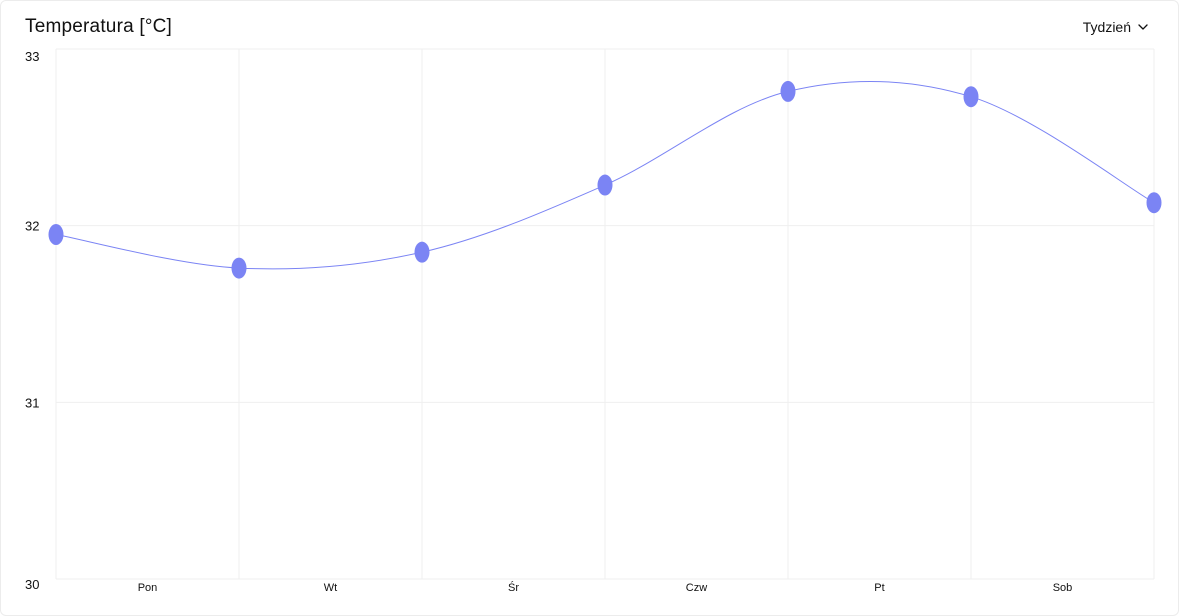 Image resolution: width=1179 pixels, height=616 pixels. I want to click on x-tick-label: Czw, so click(696, 588).